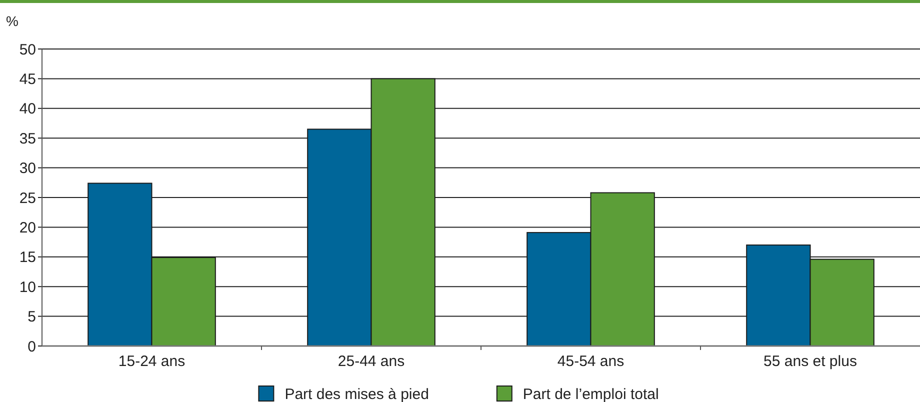 The image size is (920, 402). Describe the element at coordinates (32, 347) in the screenshot. I see `y-tick-label: 0` at that location.